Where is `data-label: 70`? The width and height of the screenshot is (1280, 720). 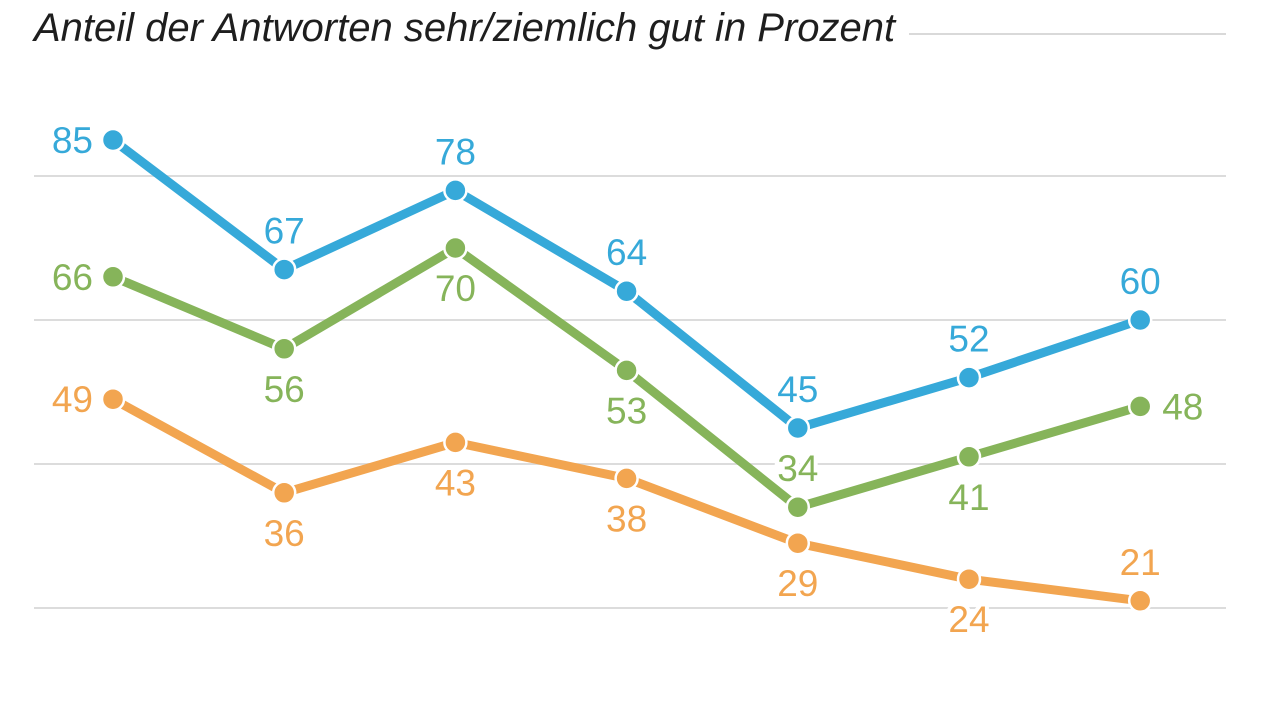 data-label: 70 is located at coordinates (455, 288).